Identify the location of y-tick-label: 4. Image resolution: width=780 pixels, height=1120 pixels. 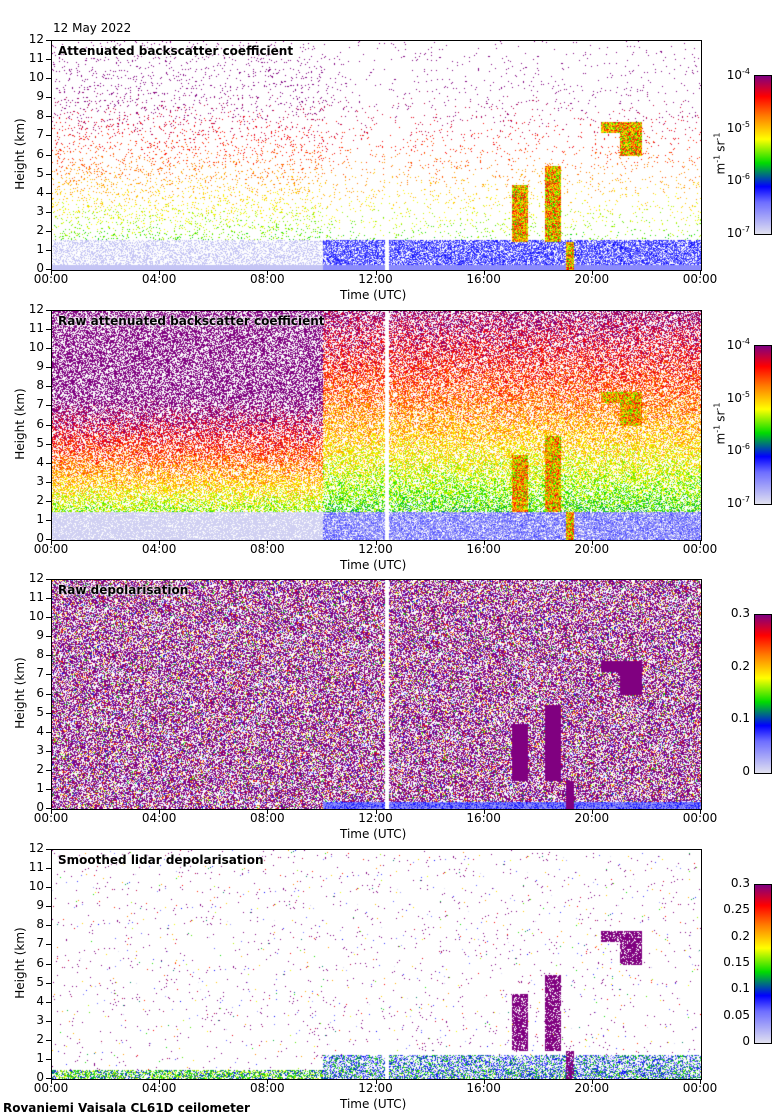
(40, 461).